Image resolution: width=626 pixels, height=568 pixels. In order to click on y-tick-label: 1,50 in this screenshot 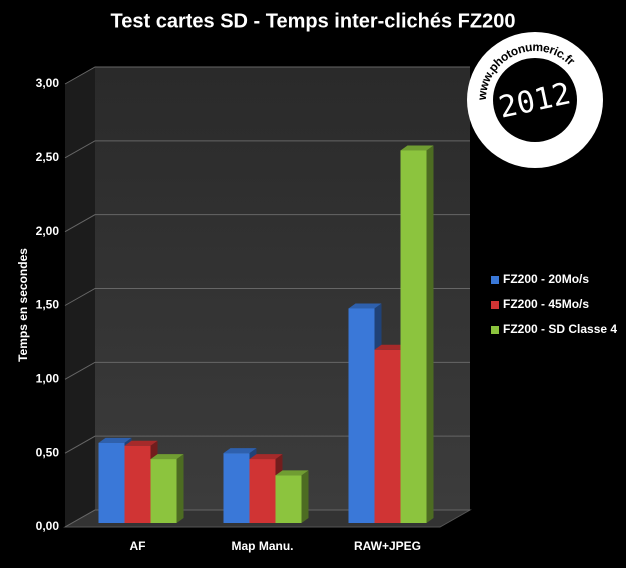, I will do `click(48, 305)`.